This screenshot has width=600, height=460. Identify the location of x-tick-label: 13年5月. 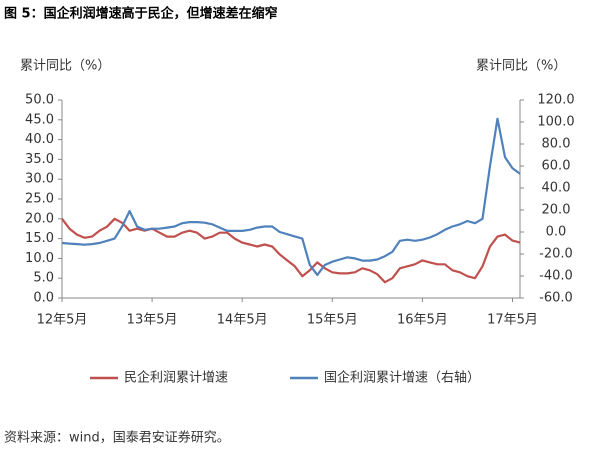
(152, 320).